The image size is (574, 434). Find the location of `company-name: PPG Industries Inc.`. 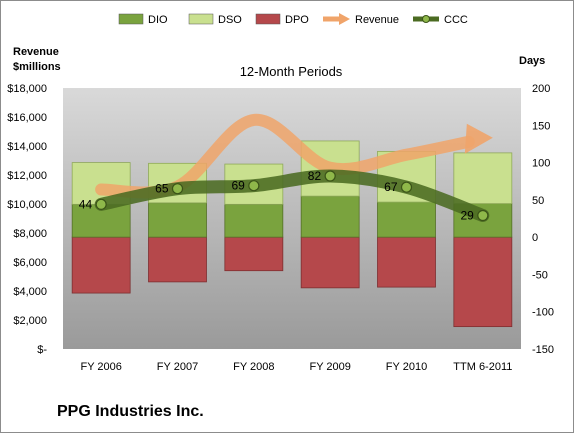

company-name: PPG Industries Inc. is located at coordinates (130, 411).